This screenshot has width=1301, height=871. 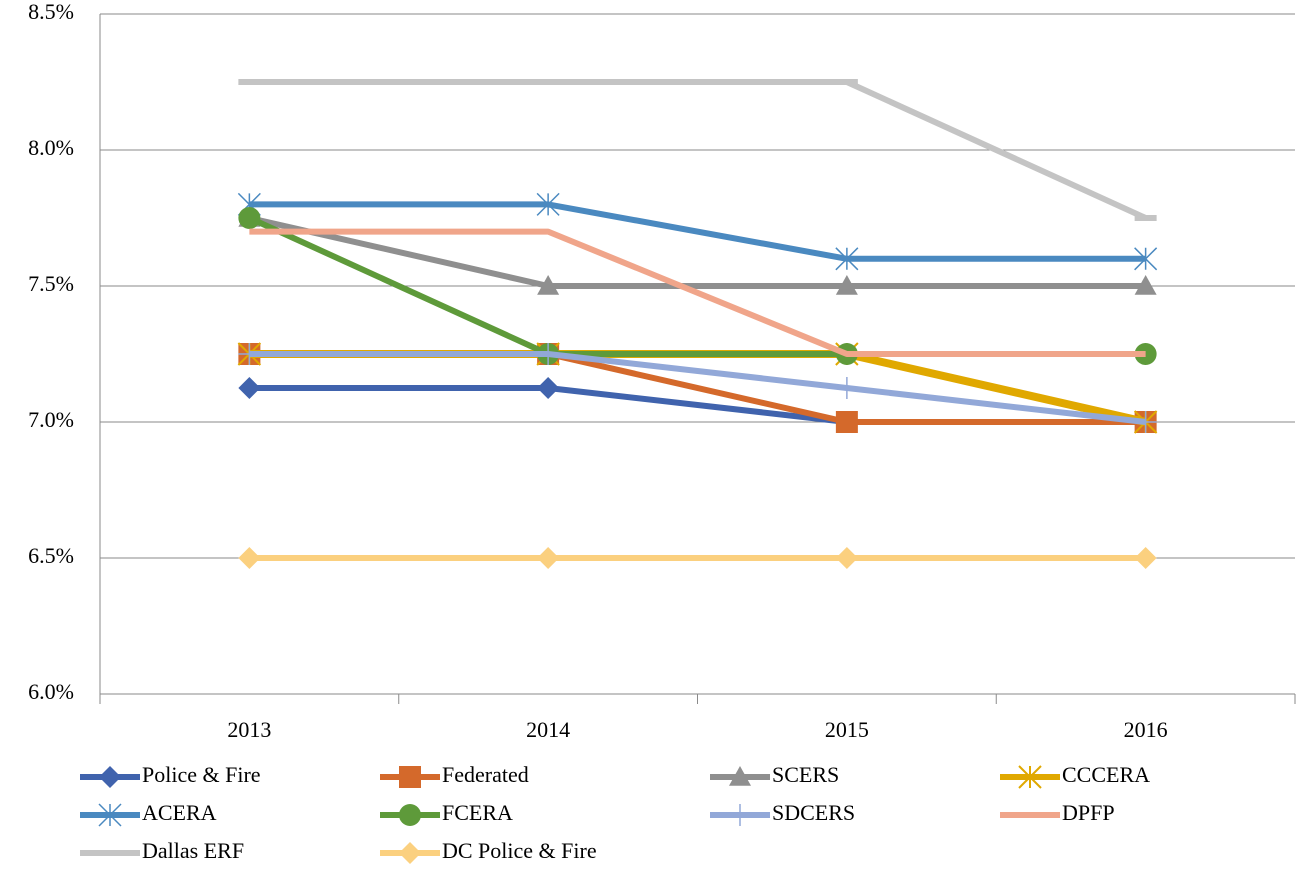 I want to click on legend-item: ACERA, so click(x=148, y=813).